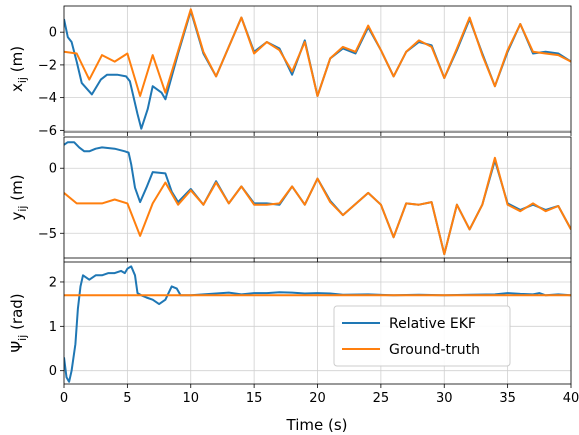  Describe the element at coordinates (317, 398) in the screenshot. I see `x-tick-label: 20` at that location.